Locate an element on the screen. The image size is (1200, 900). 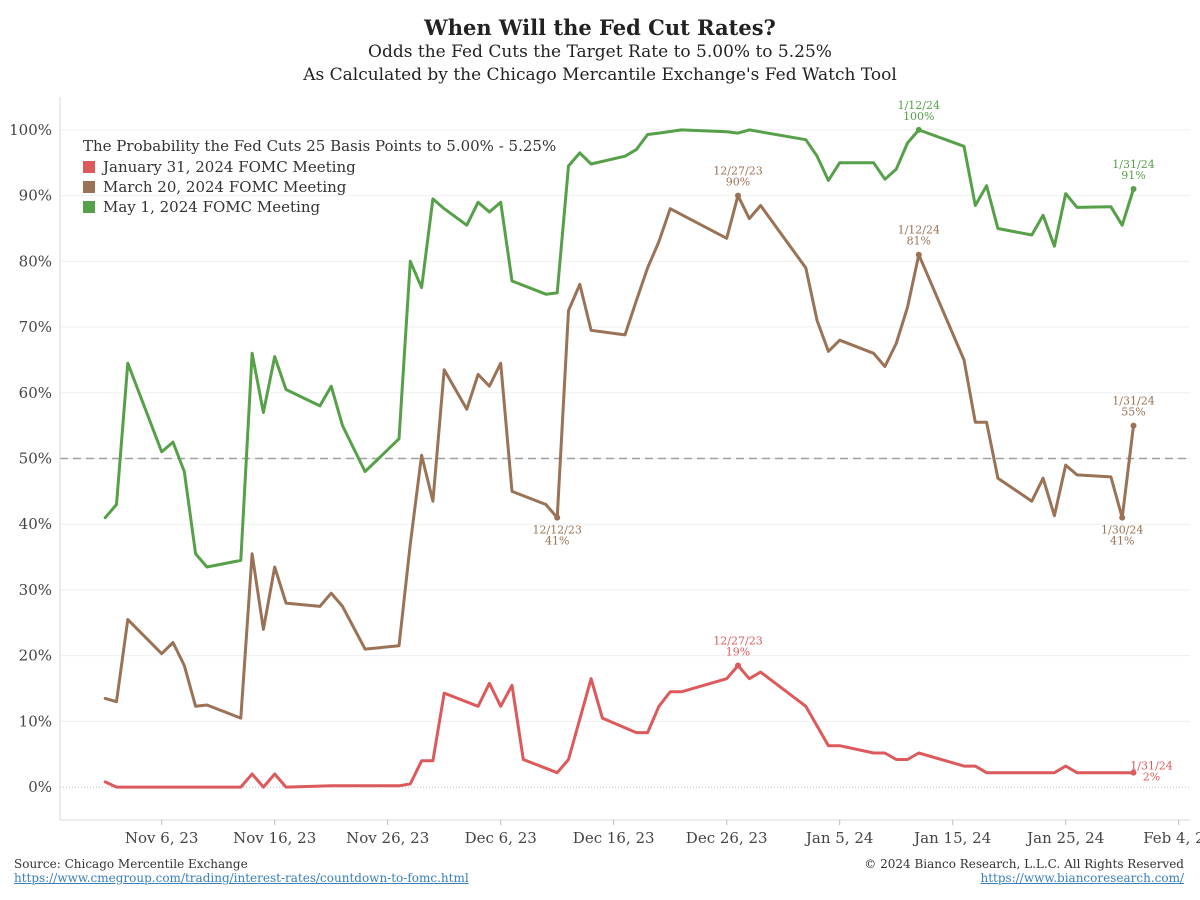
y-tick-label: 40% is located at coordinates (35, 524).